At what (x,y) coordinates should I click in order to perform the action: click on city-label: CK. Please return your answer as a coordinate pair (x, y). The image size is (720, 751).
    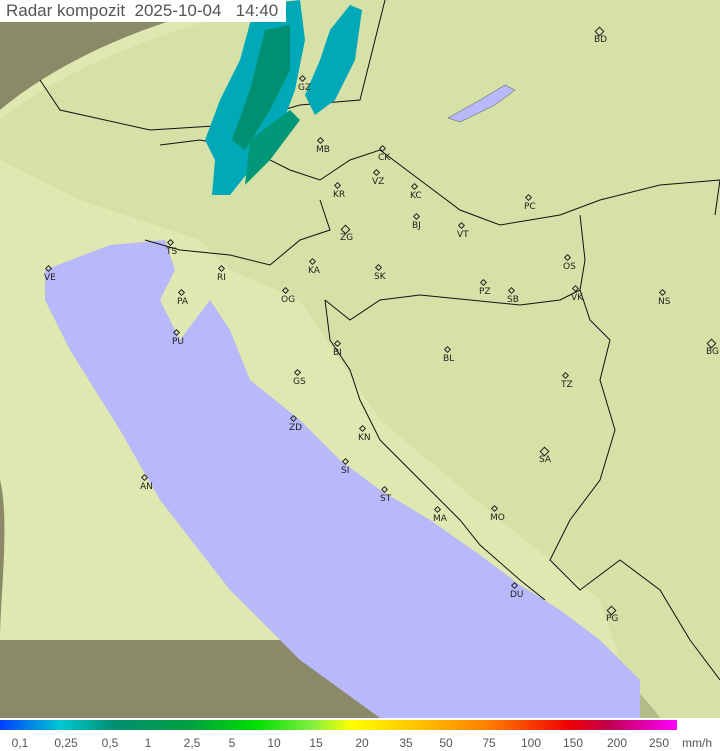
    Looking at the image, I should click on (384, 158).